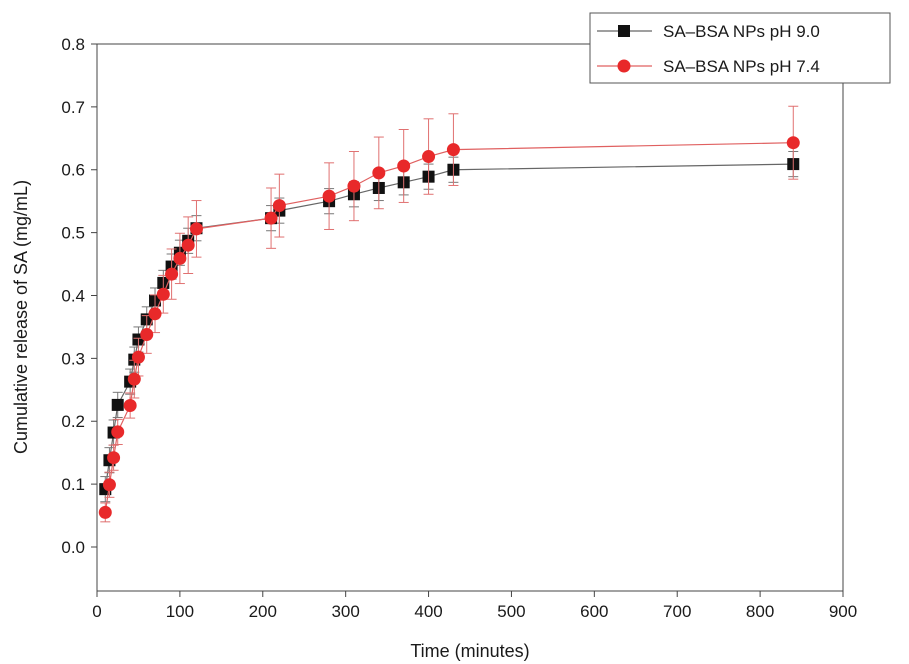 The width and height of the screenshot is (909, 664). What do you see at coordinates (73, 358) in the screenshot?
I see `y-tick-label: 0.3` at bounding box center [73, 358].